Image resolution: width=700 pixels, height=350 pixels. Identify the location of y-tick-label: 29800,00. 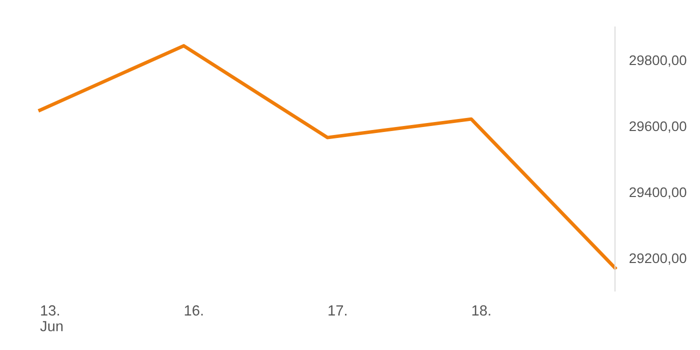
(658, 61).